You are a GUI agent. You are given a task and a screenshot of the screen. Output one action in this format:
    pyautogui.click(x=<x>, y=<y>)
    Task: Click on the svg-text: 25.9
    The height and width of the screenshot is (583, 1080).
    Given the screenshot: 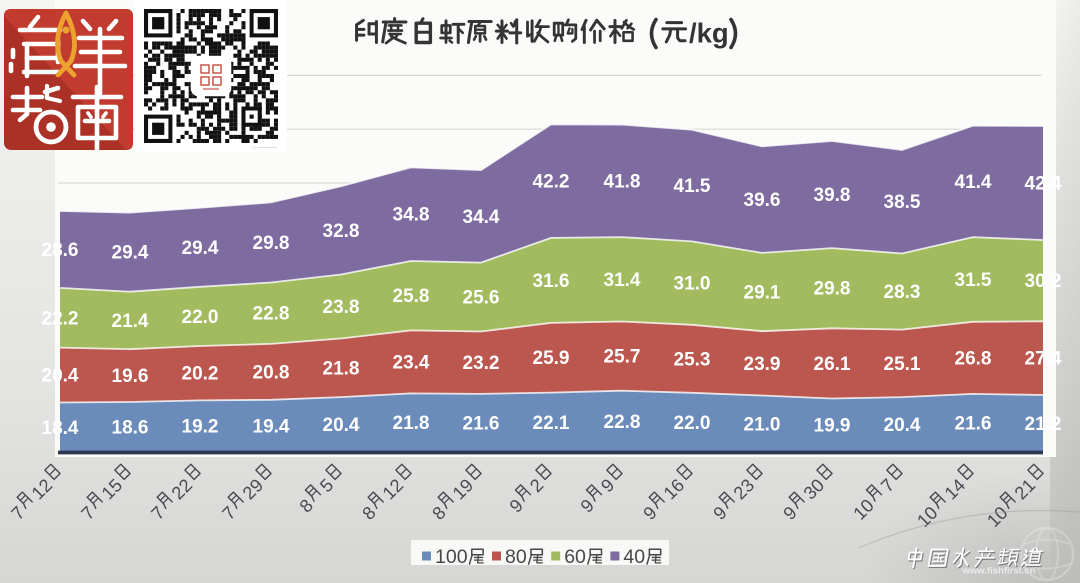 What is the action you would take?
    pyautogui.click(x=551, y=358)
    